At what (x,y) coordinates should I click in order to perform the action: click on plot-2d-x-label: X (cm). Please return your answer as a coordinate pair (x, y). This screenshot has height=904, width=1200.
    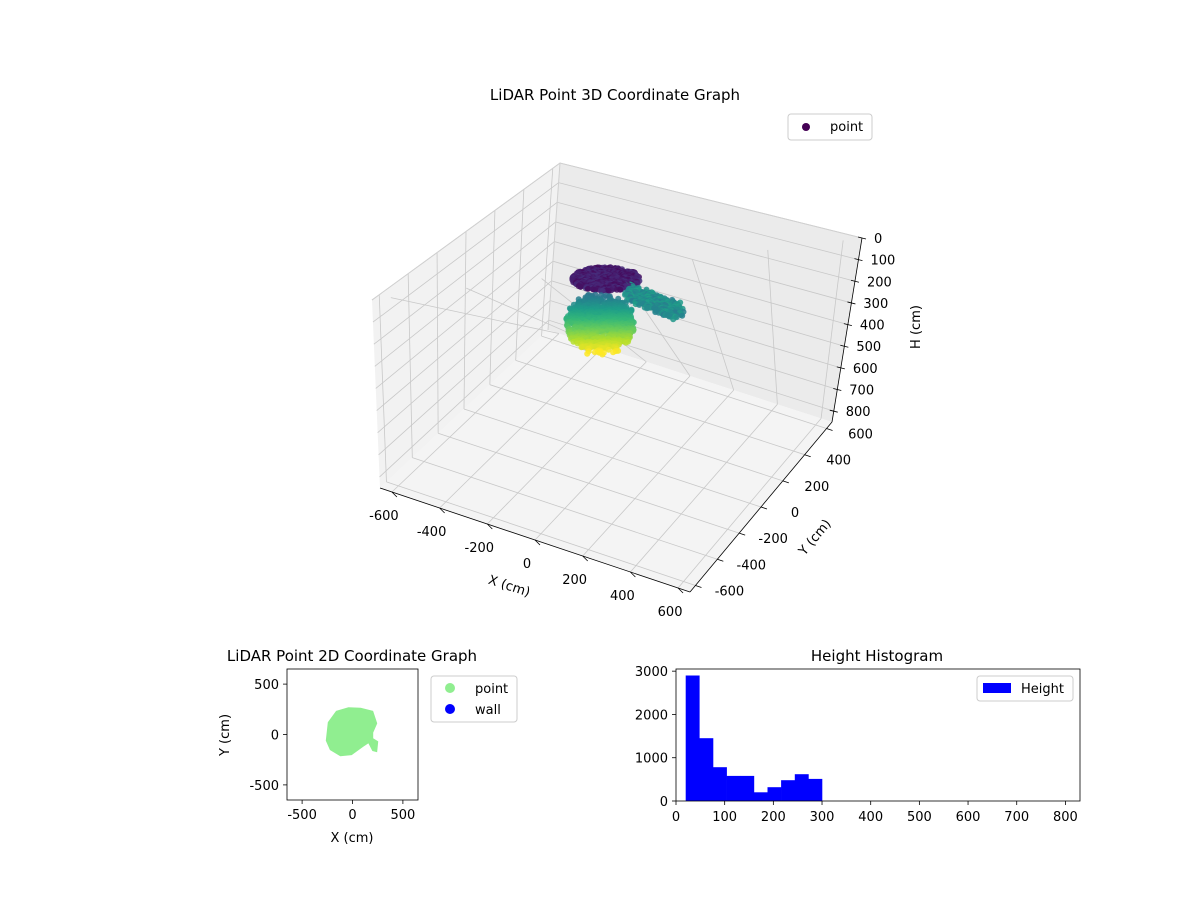
    Looking at the image, I should click on (352, 838).